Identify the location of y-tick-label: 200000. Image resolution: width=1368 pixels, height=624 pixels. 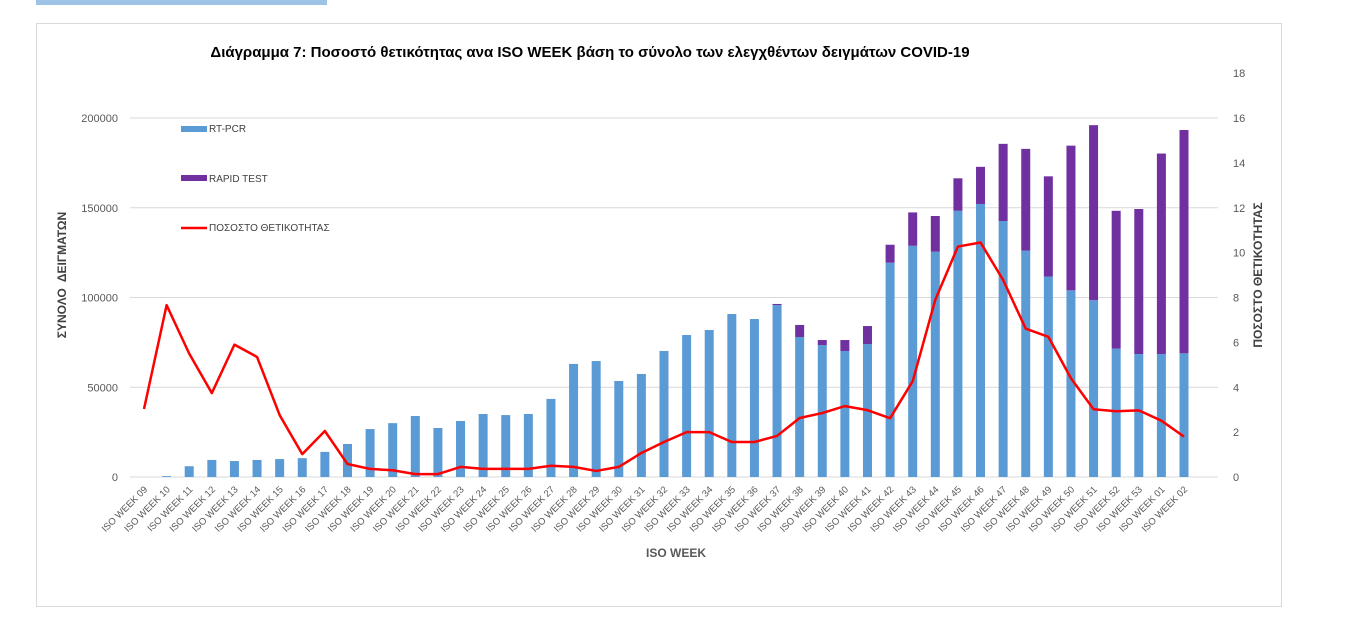
(99, 119).